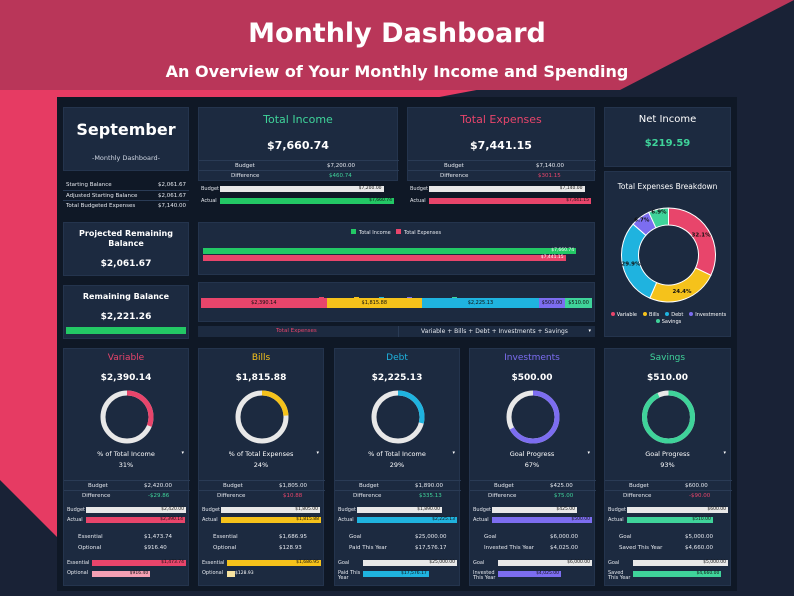 Image resolution: width=794 pixels, height=596 pixels. Describe the element at coordinates (533, 495) in the screenshot. I see `difference-row: Difference $75.00` at that location.